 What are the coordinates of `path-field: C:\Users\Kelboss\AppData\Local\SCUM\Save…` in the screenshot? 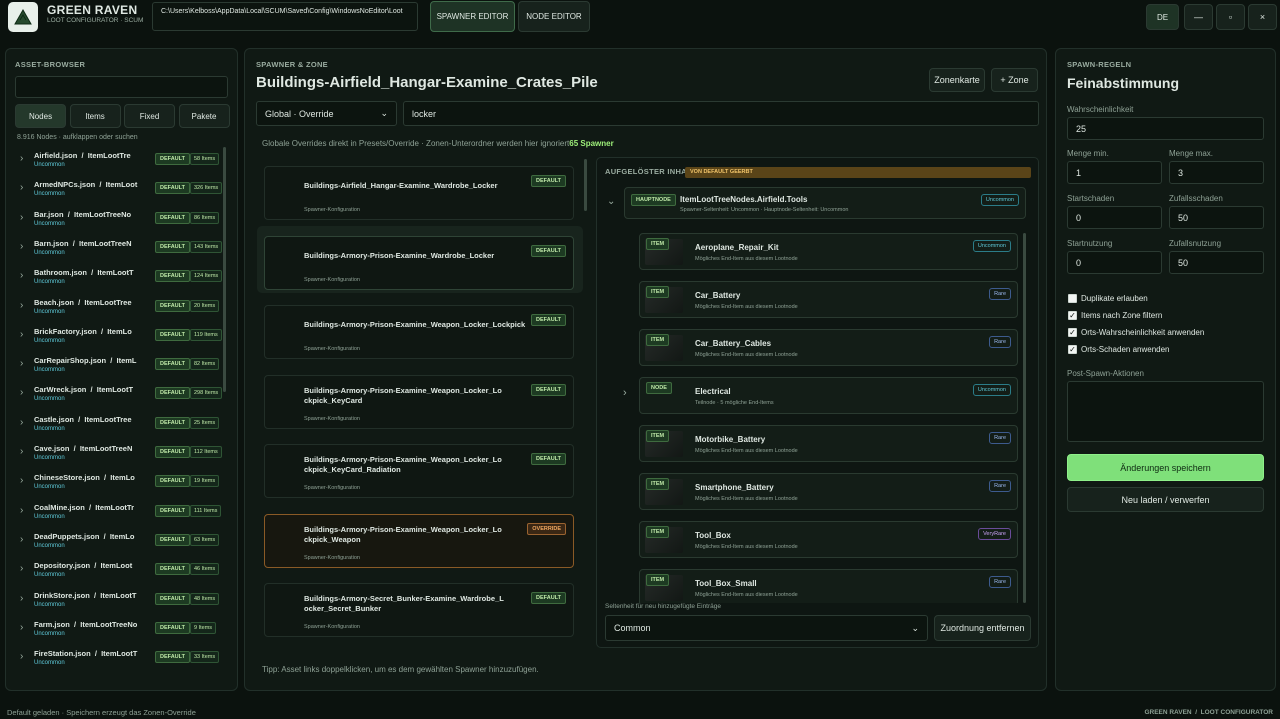 It's located at (285, 16).